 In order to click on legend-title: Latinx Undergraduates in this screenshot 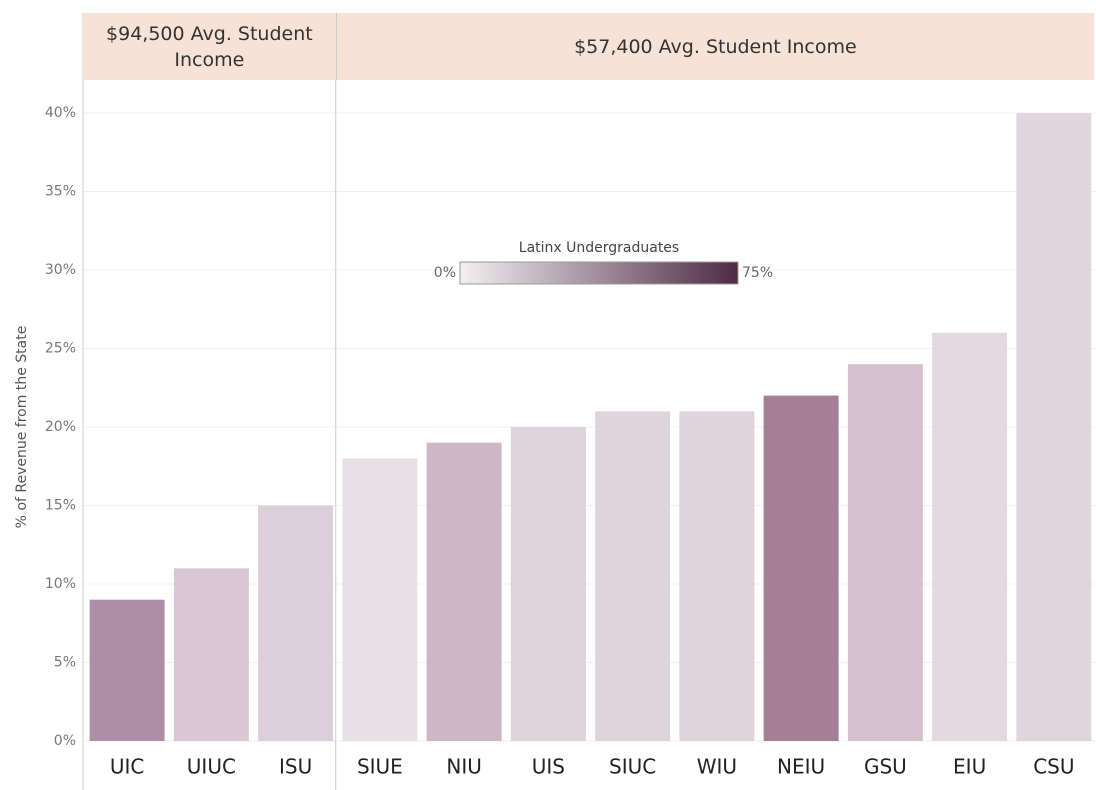, I will do `click(599, 248)`.